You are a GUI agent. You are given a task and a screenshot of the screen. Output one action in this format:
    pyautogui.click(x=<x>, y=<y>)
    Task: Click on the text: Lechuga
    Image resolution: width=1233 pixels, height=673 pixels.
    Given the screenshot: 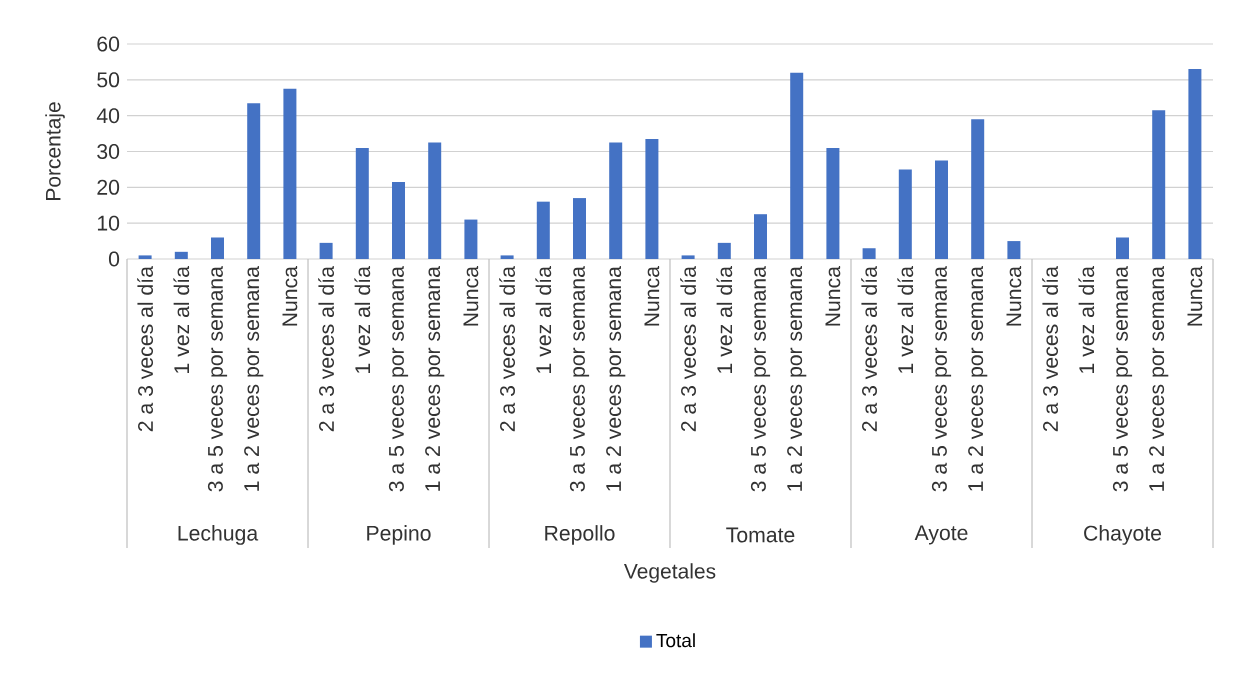 What is the action you would take?
    pyautogui.click(x=218, y=535)
    